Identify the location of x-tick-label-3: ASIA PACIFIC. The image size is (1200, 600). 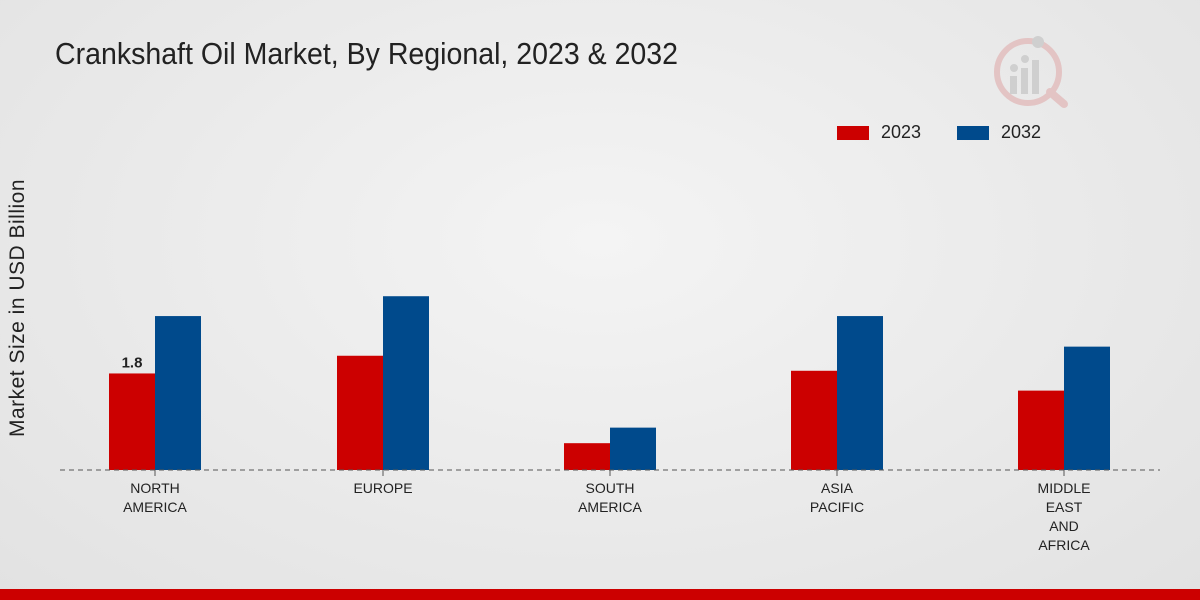
(837, 497).